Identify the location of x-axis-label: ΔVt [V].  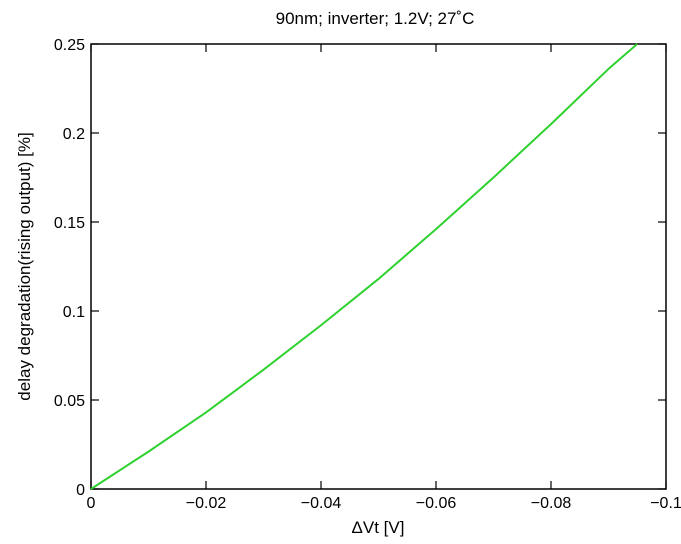
(378, 527).